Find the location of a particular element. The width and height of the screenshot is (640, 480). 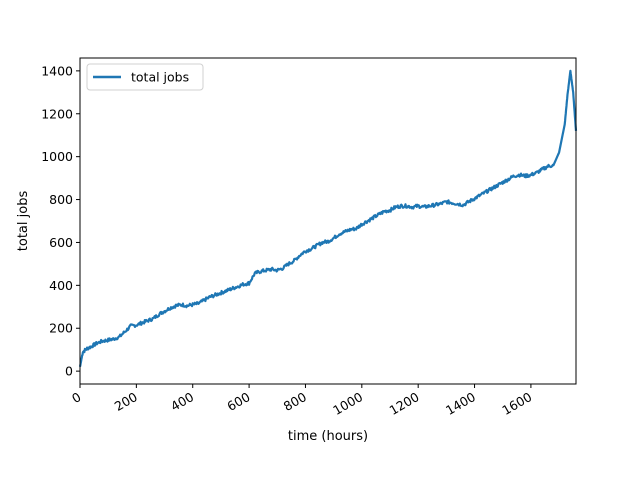

x-tick-label: 1200 is located at coordinates (404, 403).